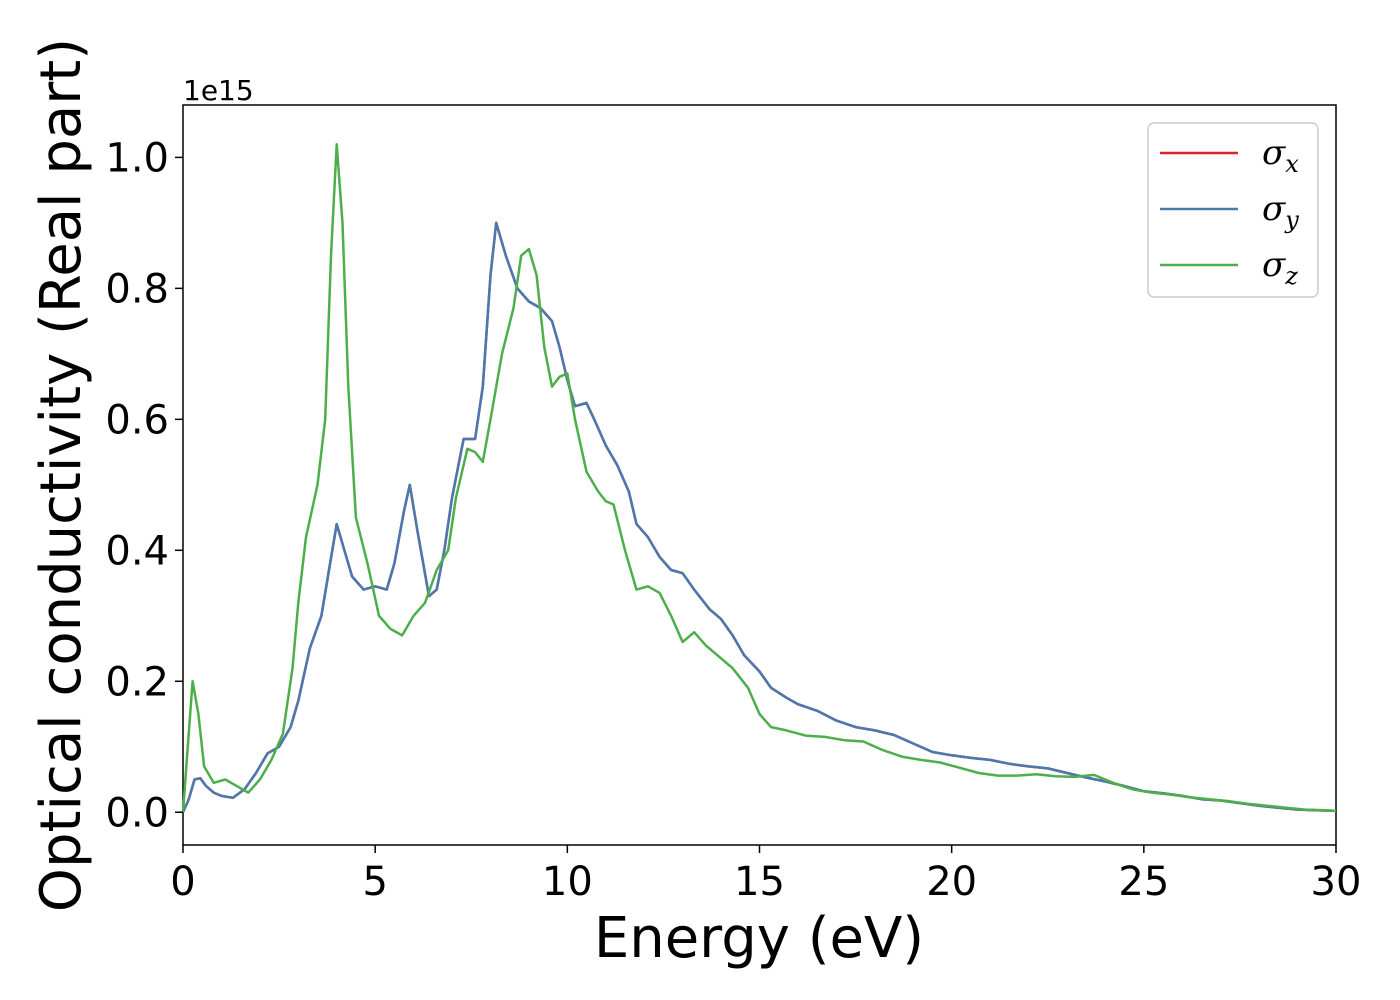 The width and height of the screenshot is (1400, 1000). Describe the element at coordinates (137, 289) in the screenshot. I see `y-tick-label: 0.8` at that location.